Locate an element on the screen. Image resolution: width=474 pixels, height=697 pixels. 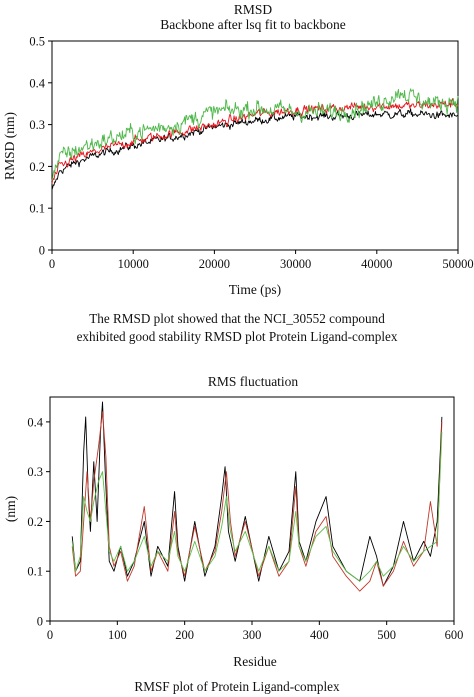
rmsf-x-tick-label: 300 is located at coordinates (252, 635).